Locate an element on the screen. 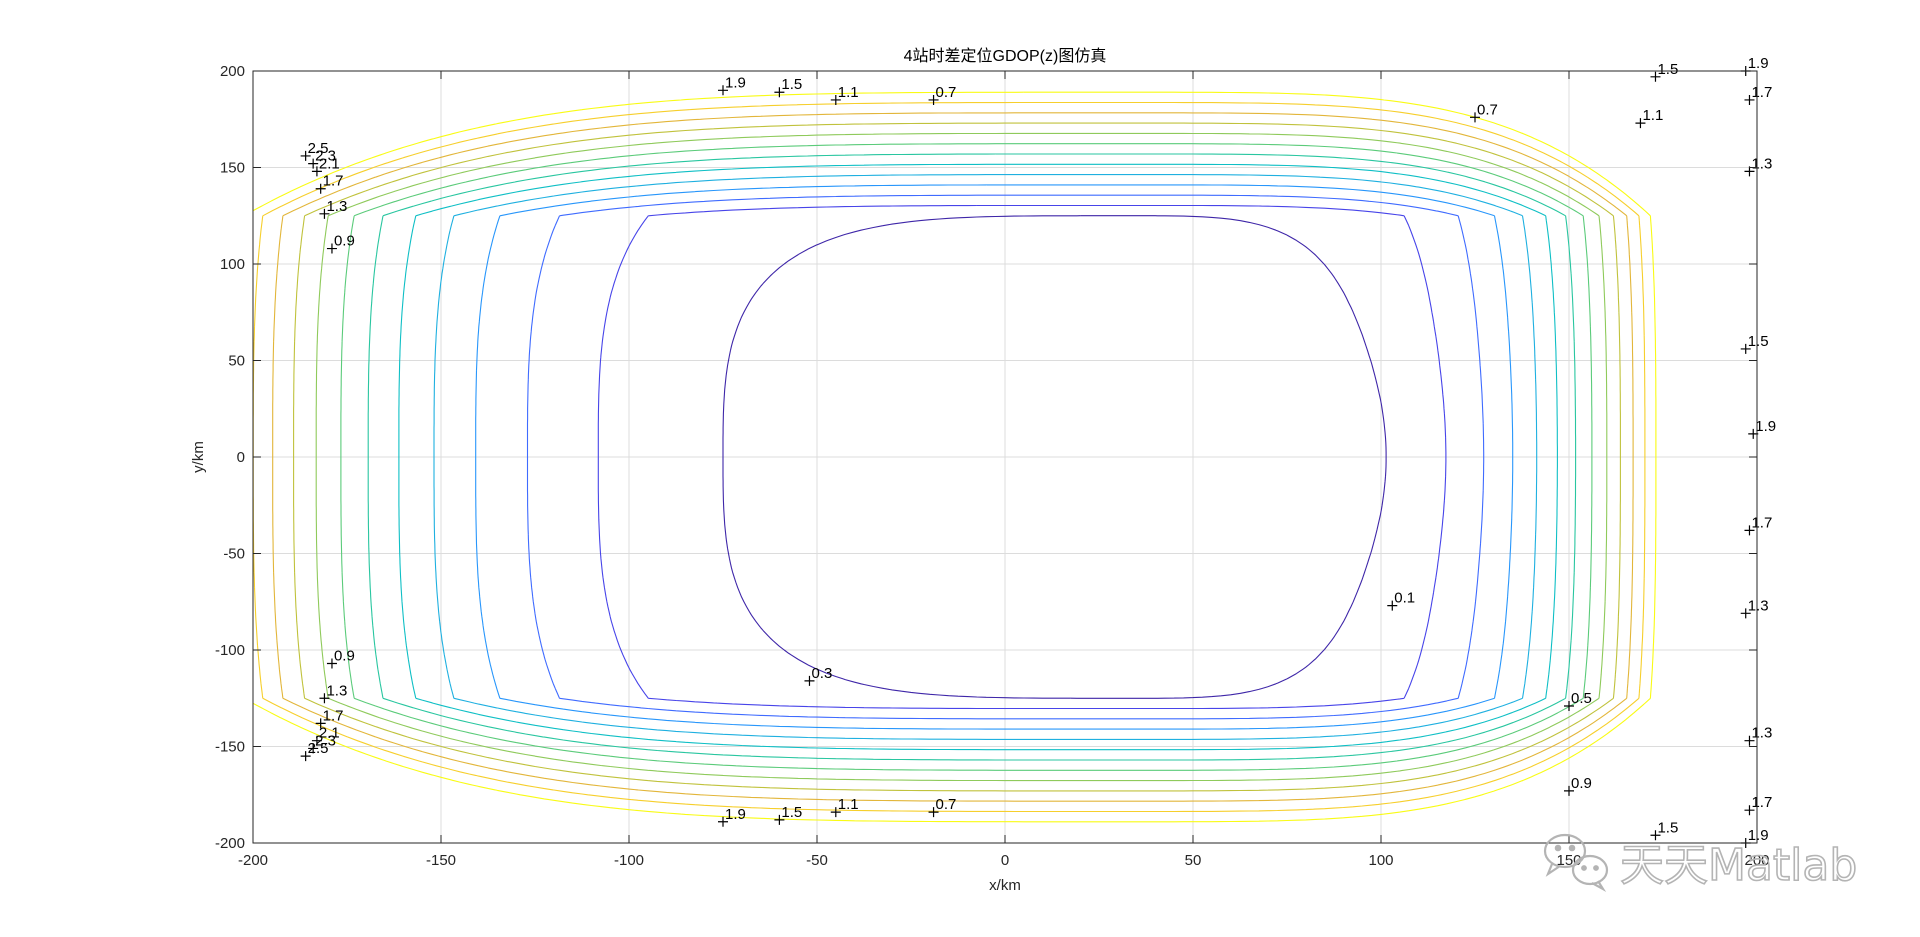 The width and height of the screenshot is (1920, 937). contour-label: 0.7 is located at coordinates (942, 807).